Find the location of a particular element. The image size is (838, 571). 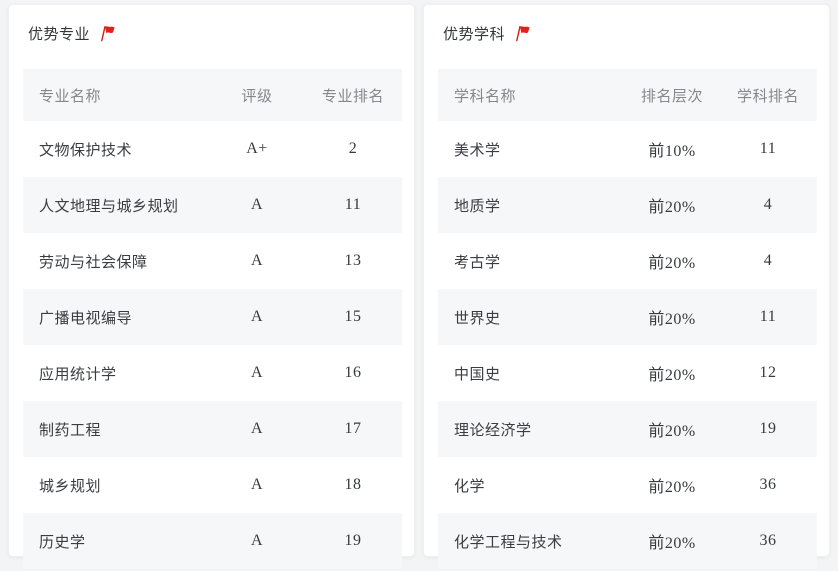

major-rank: 11 is located at coordinates (353, 205).